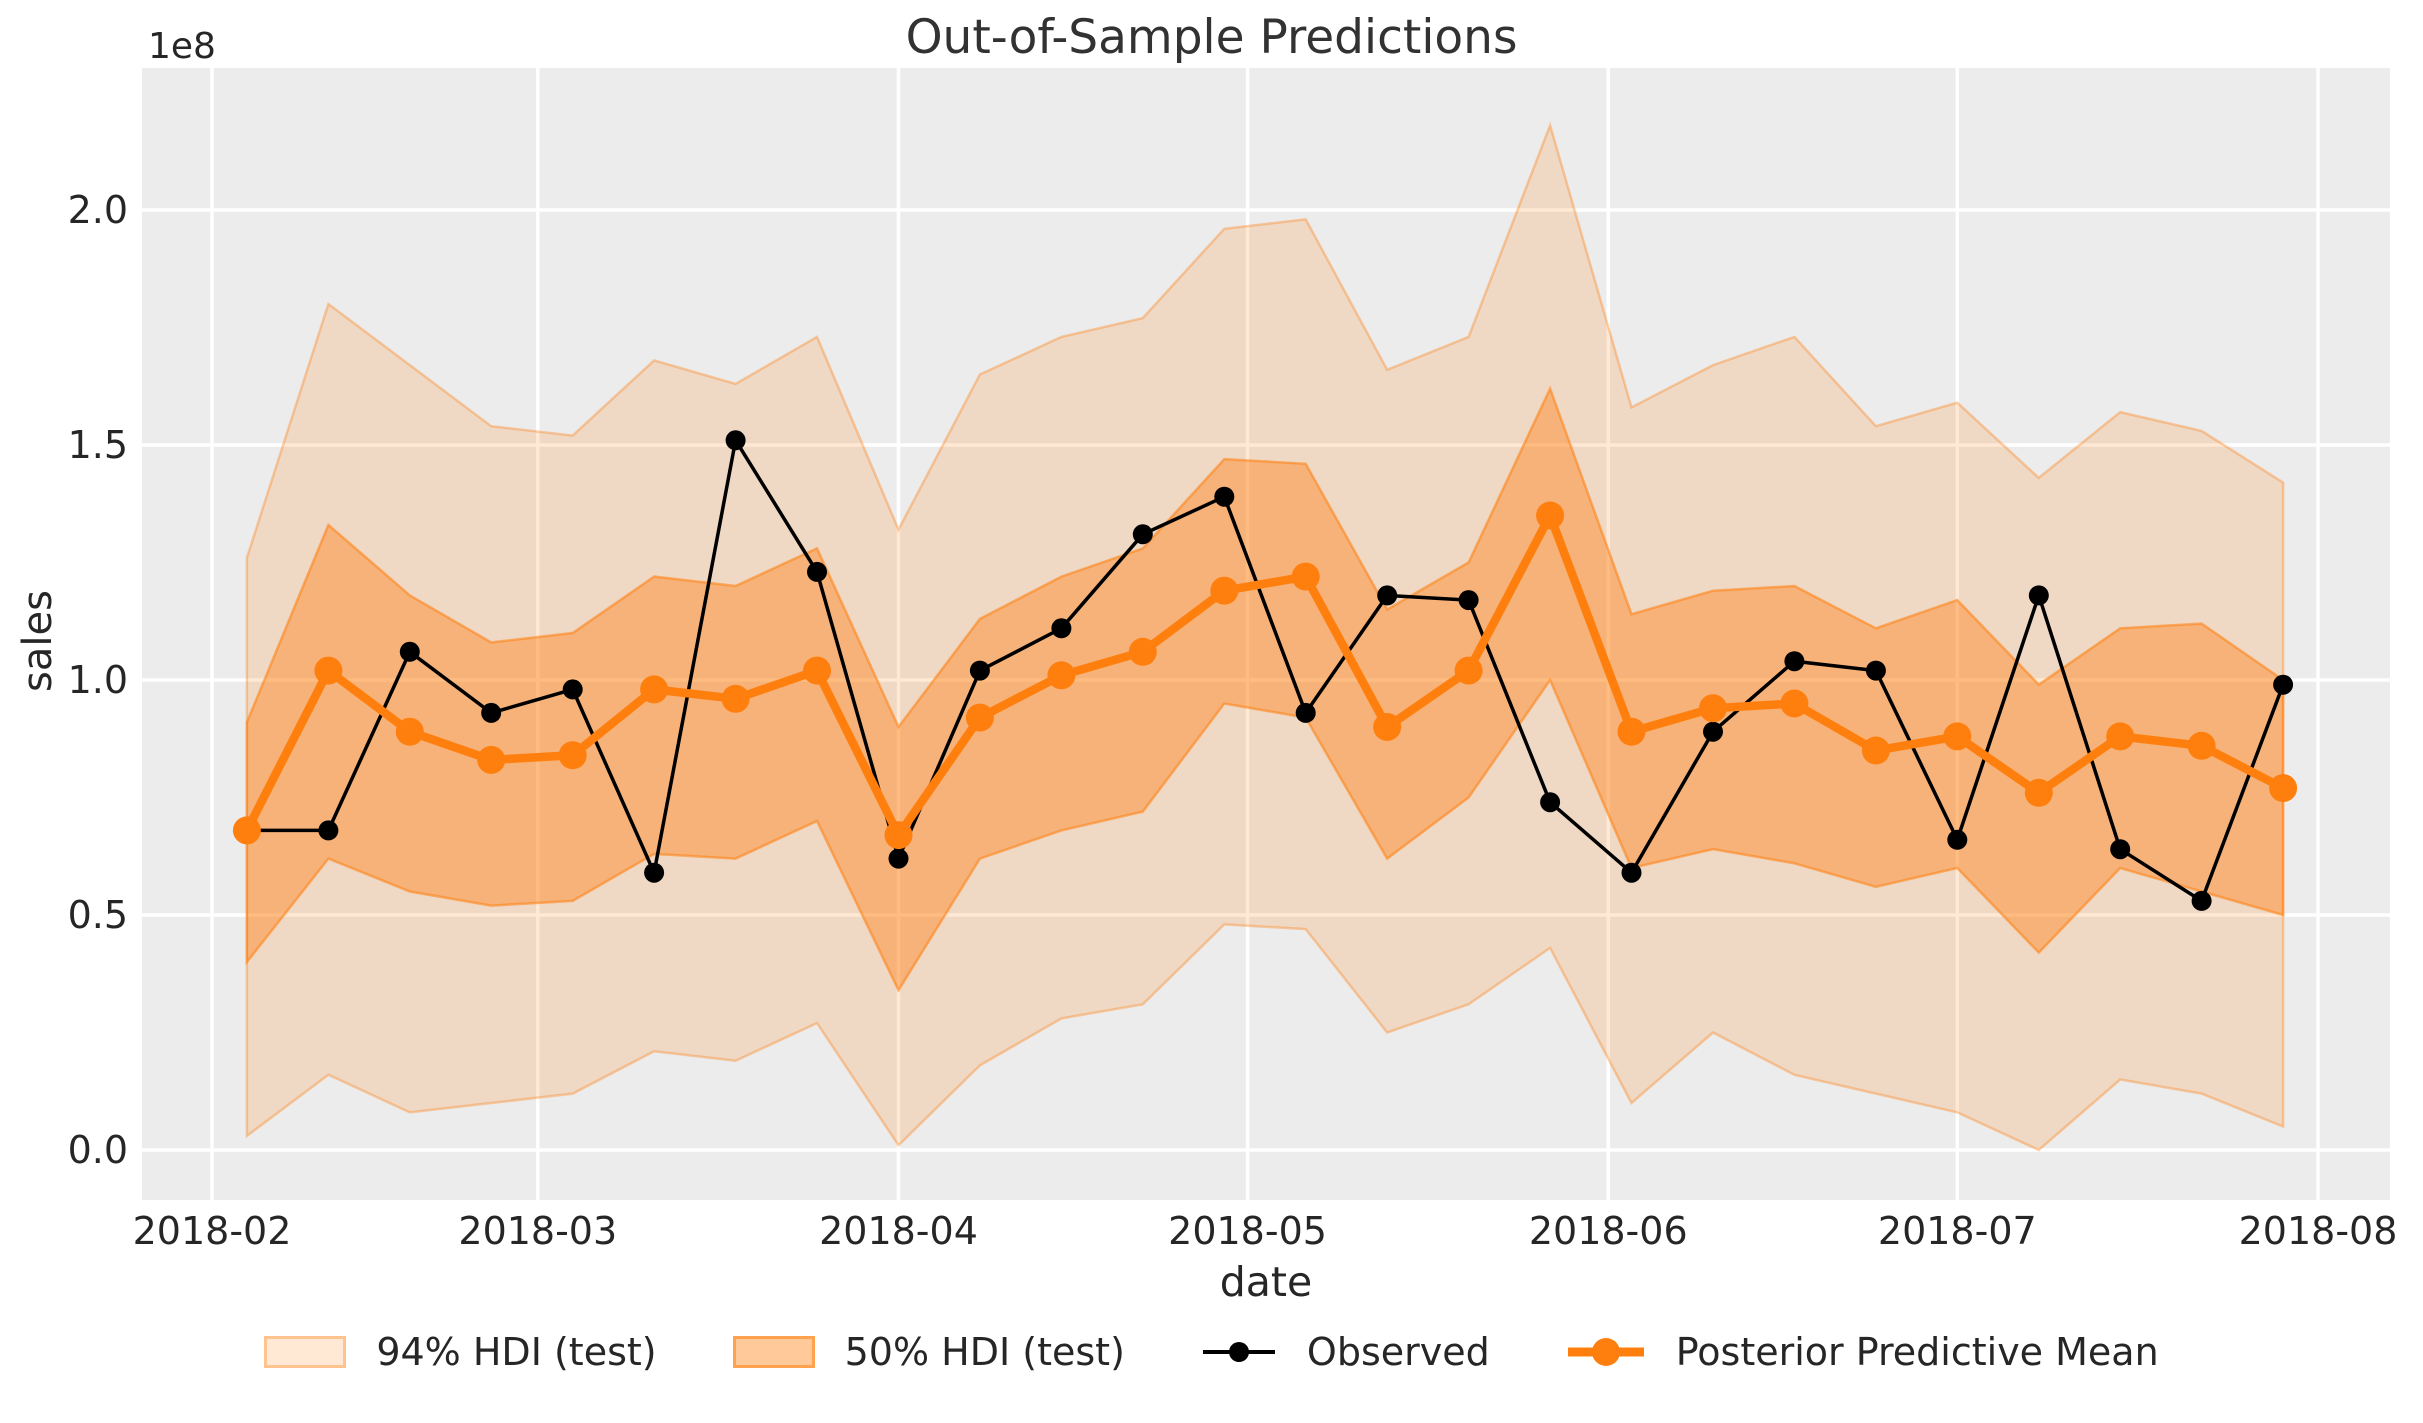 The image size is (2423, 1423). Describe the element at coordinates (98, 915) in the screenshot. I see `y-tick-label: 0.5` at that location.